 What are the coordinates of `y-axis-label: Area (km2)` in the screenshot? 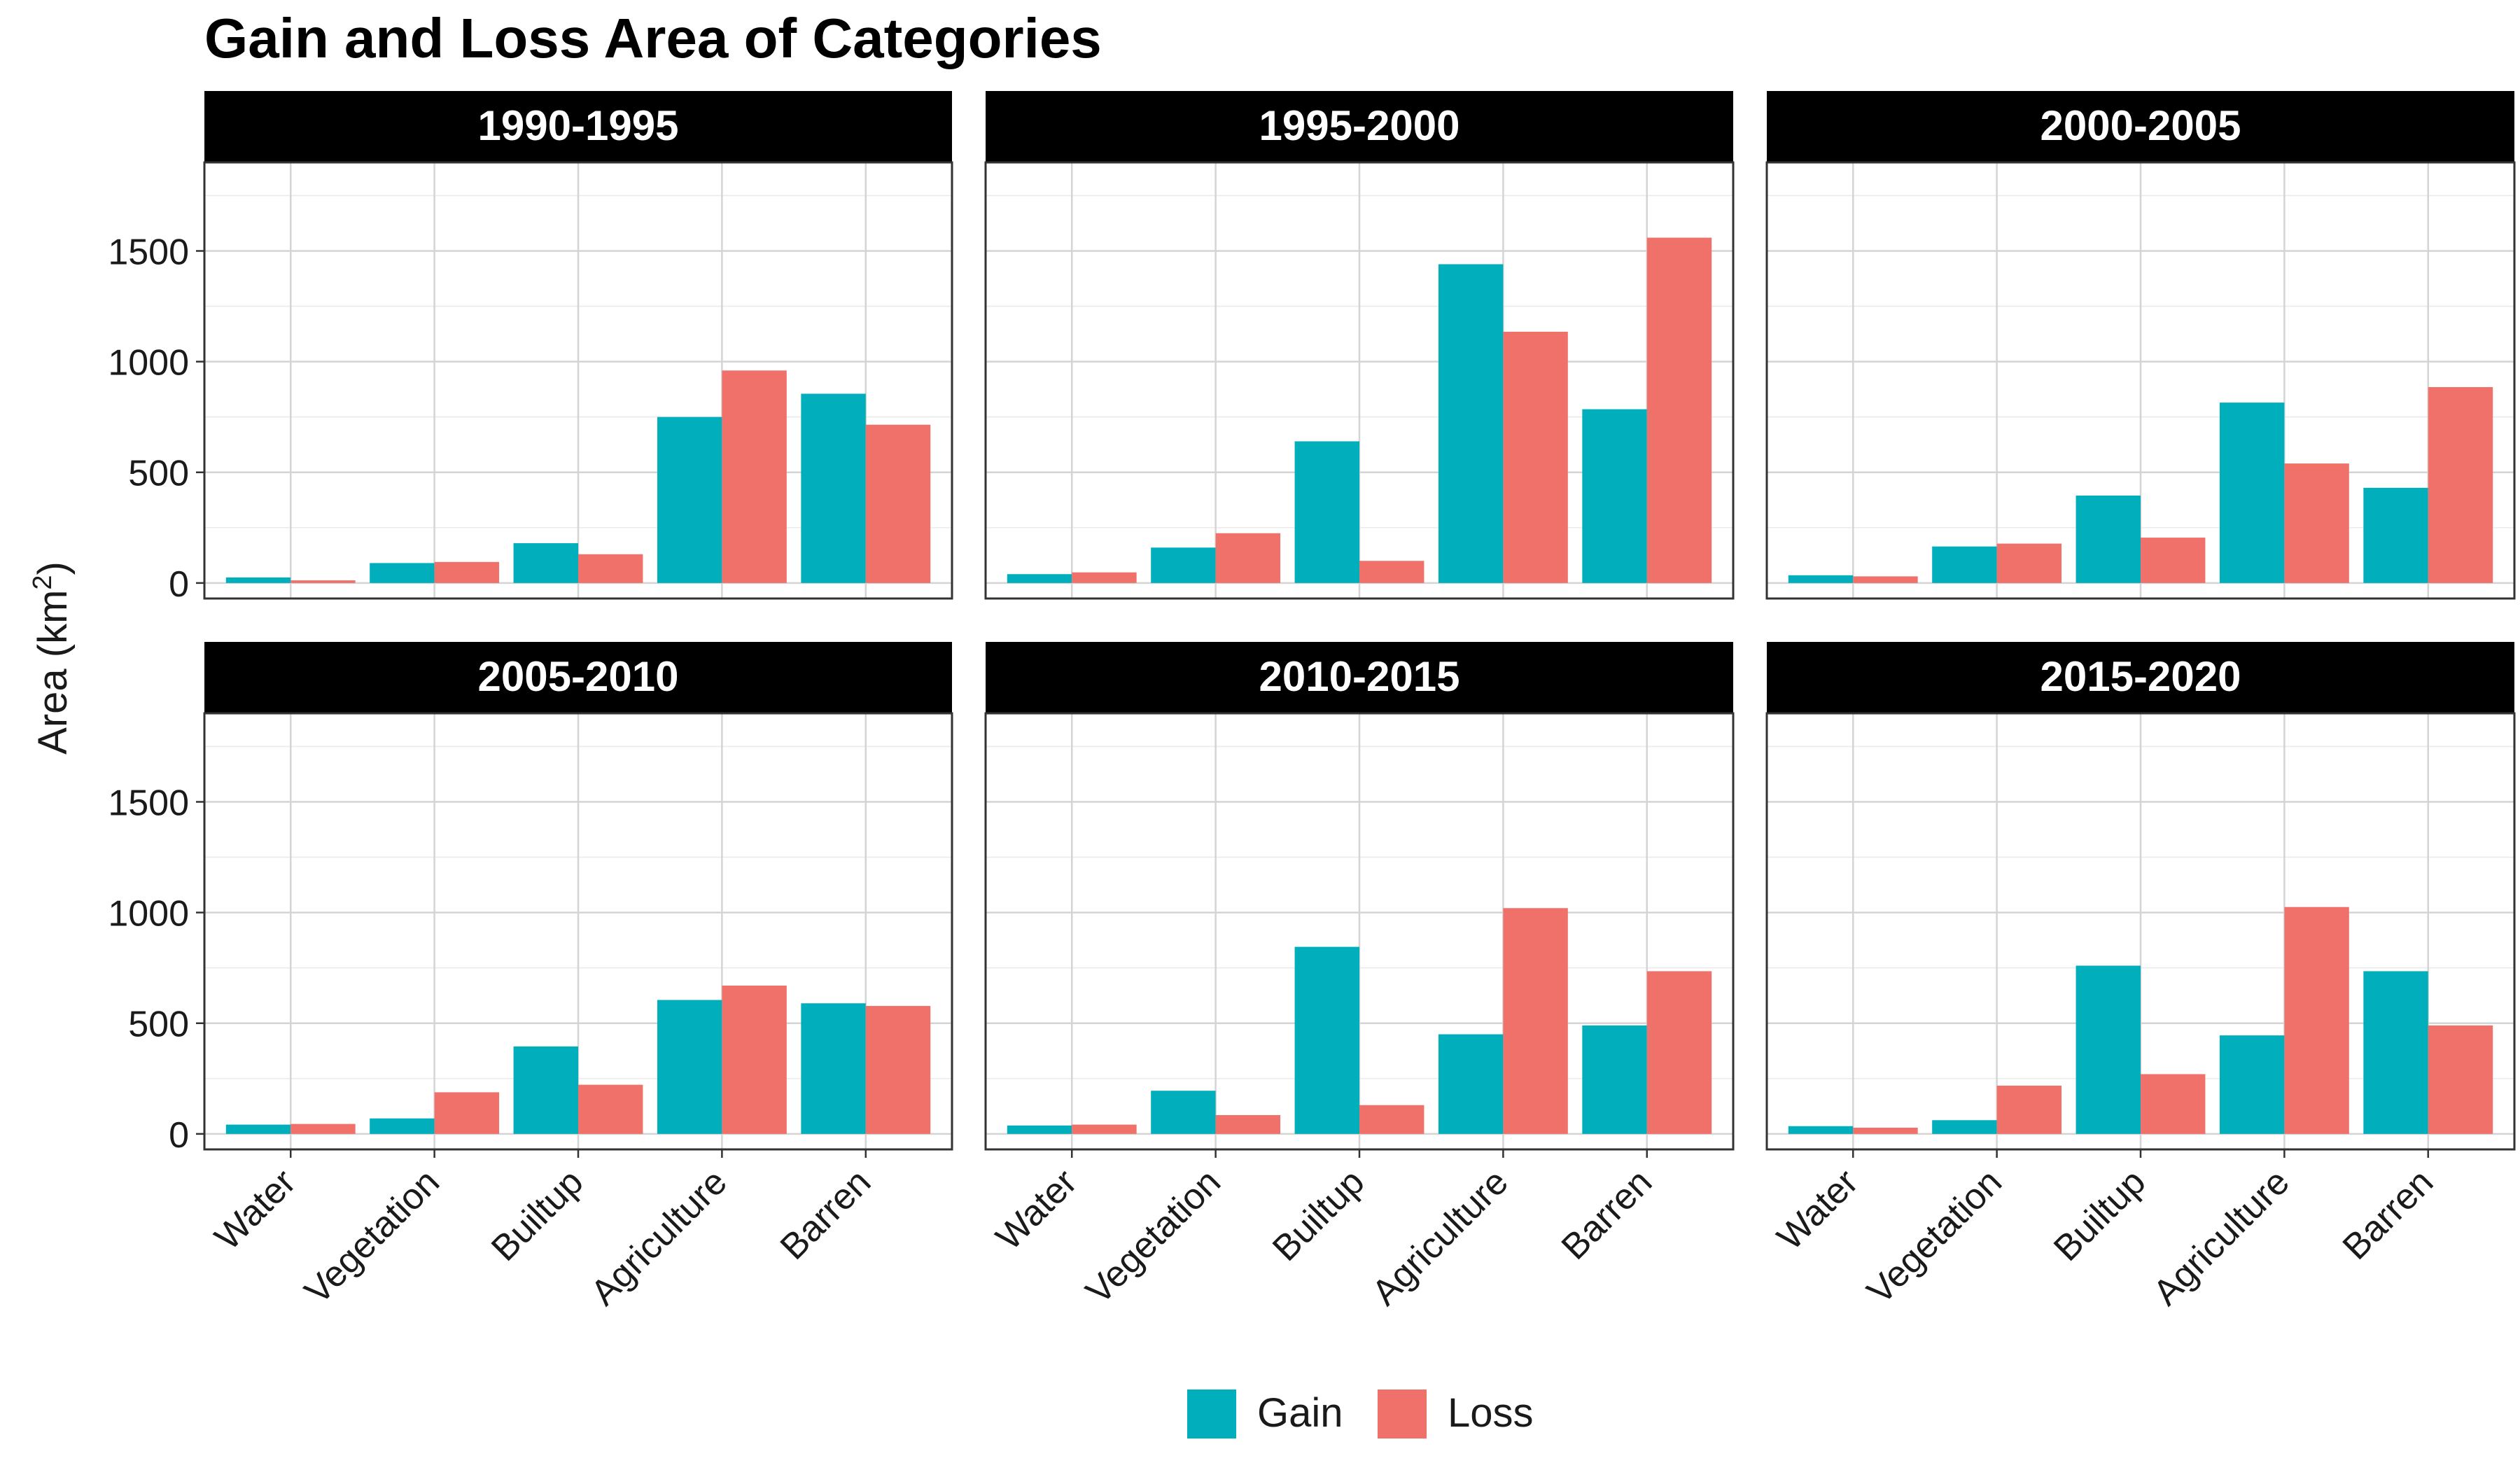 It's located at (52, 658).